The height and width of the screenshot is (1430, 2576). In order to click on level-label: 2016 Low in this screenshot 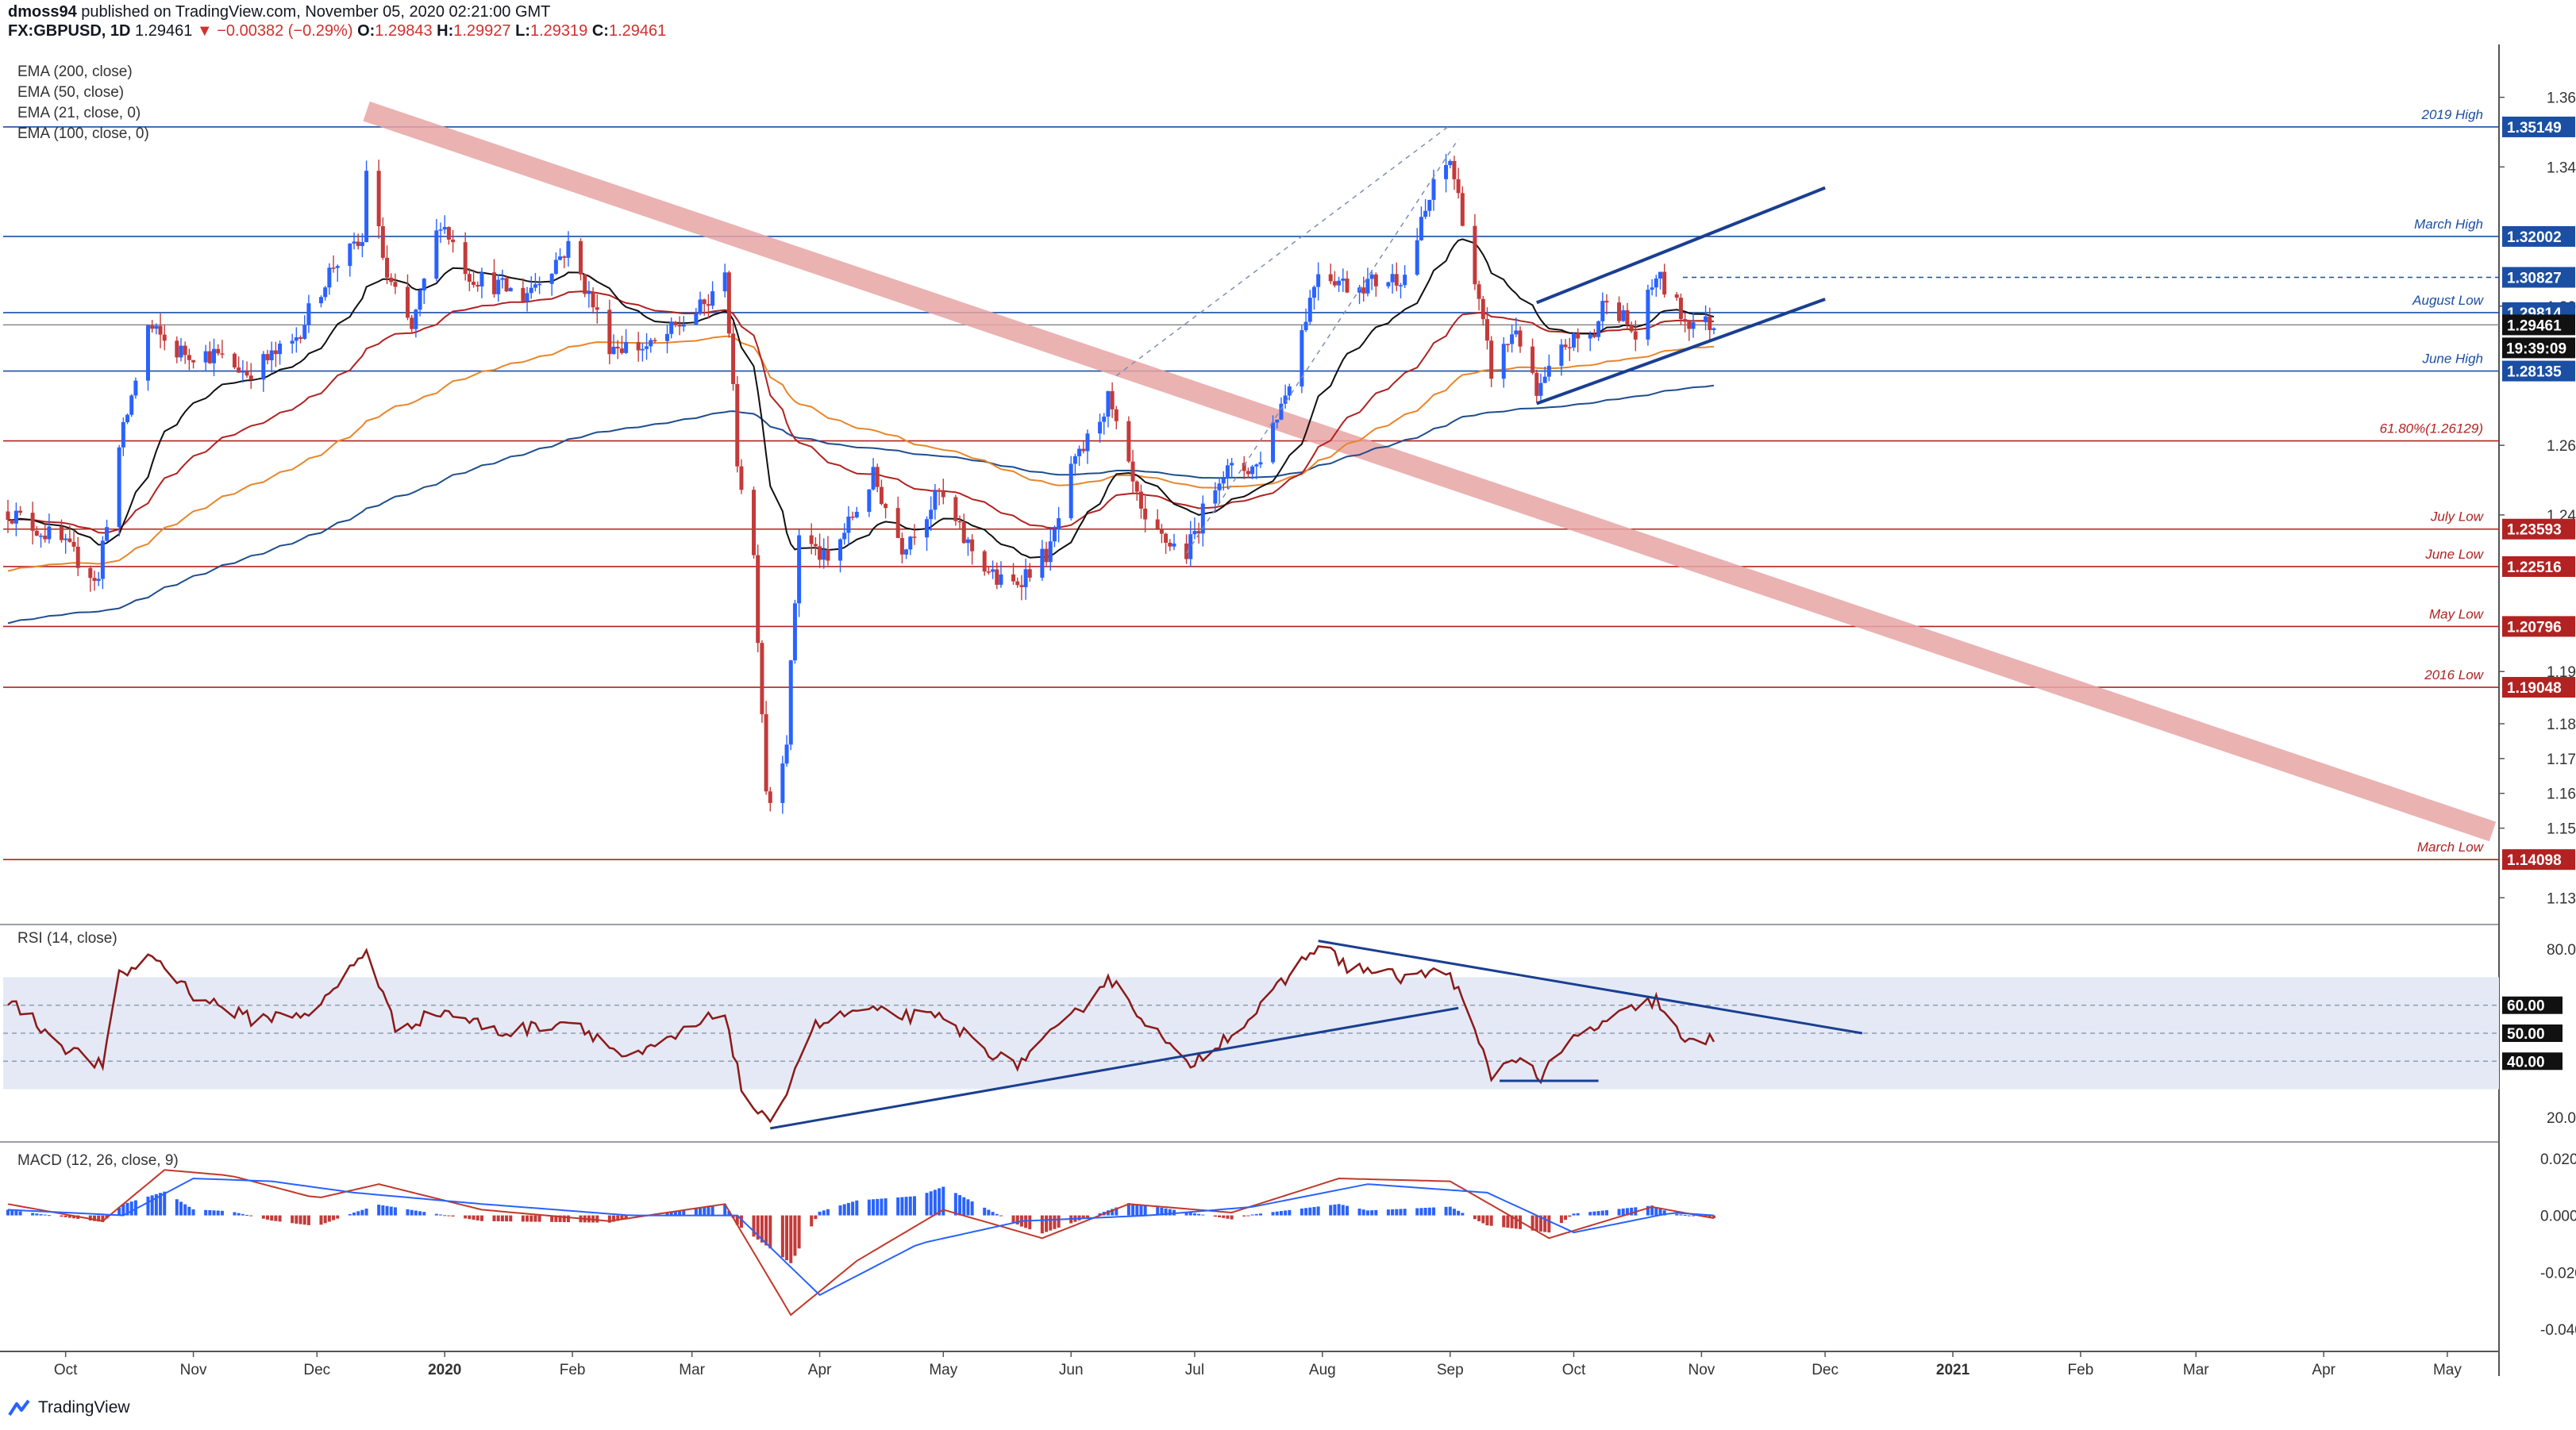, I will do `click(2454, 674)`.